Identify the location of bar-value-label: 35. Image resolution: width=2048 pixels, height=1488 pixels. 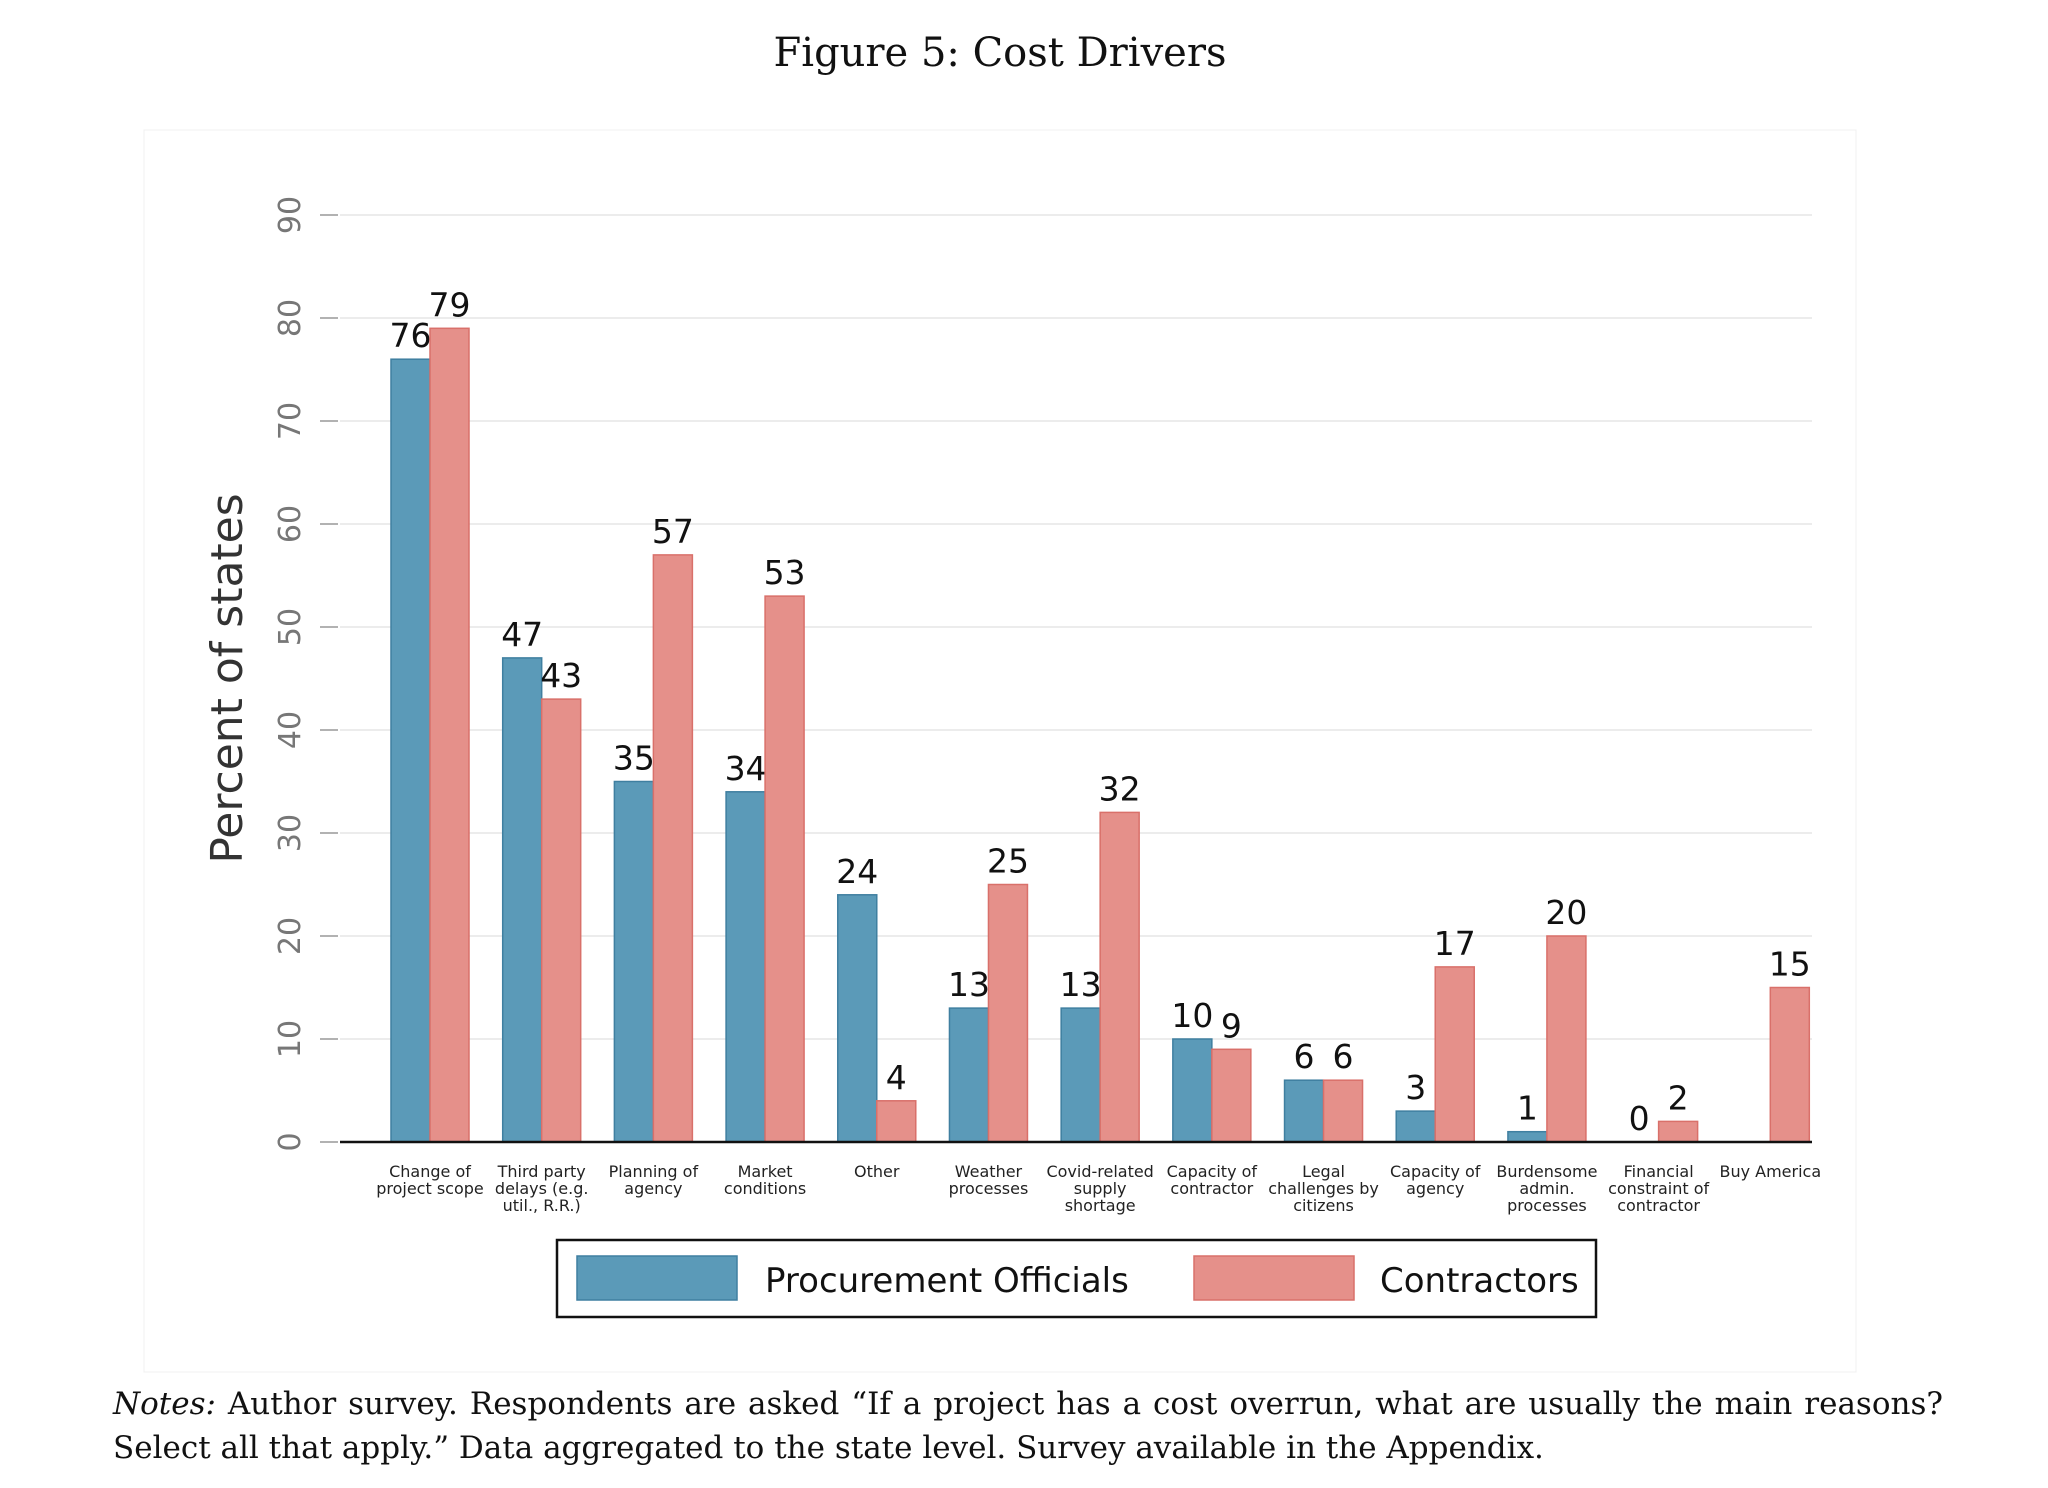
(634, 758).